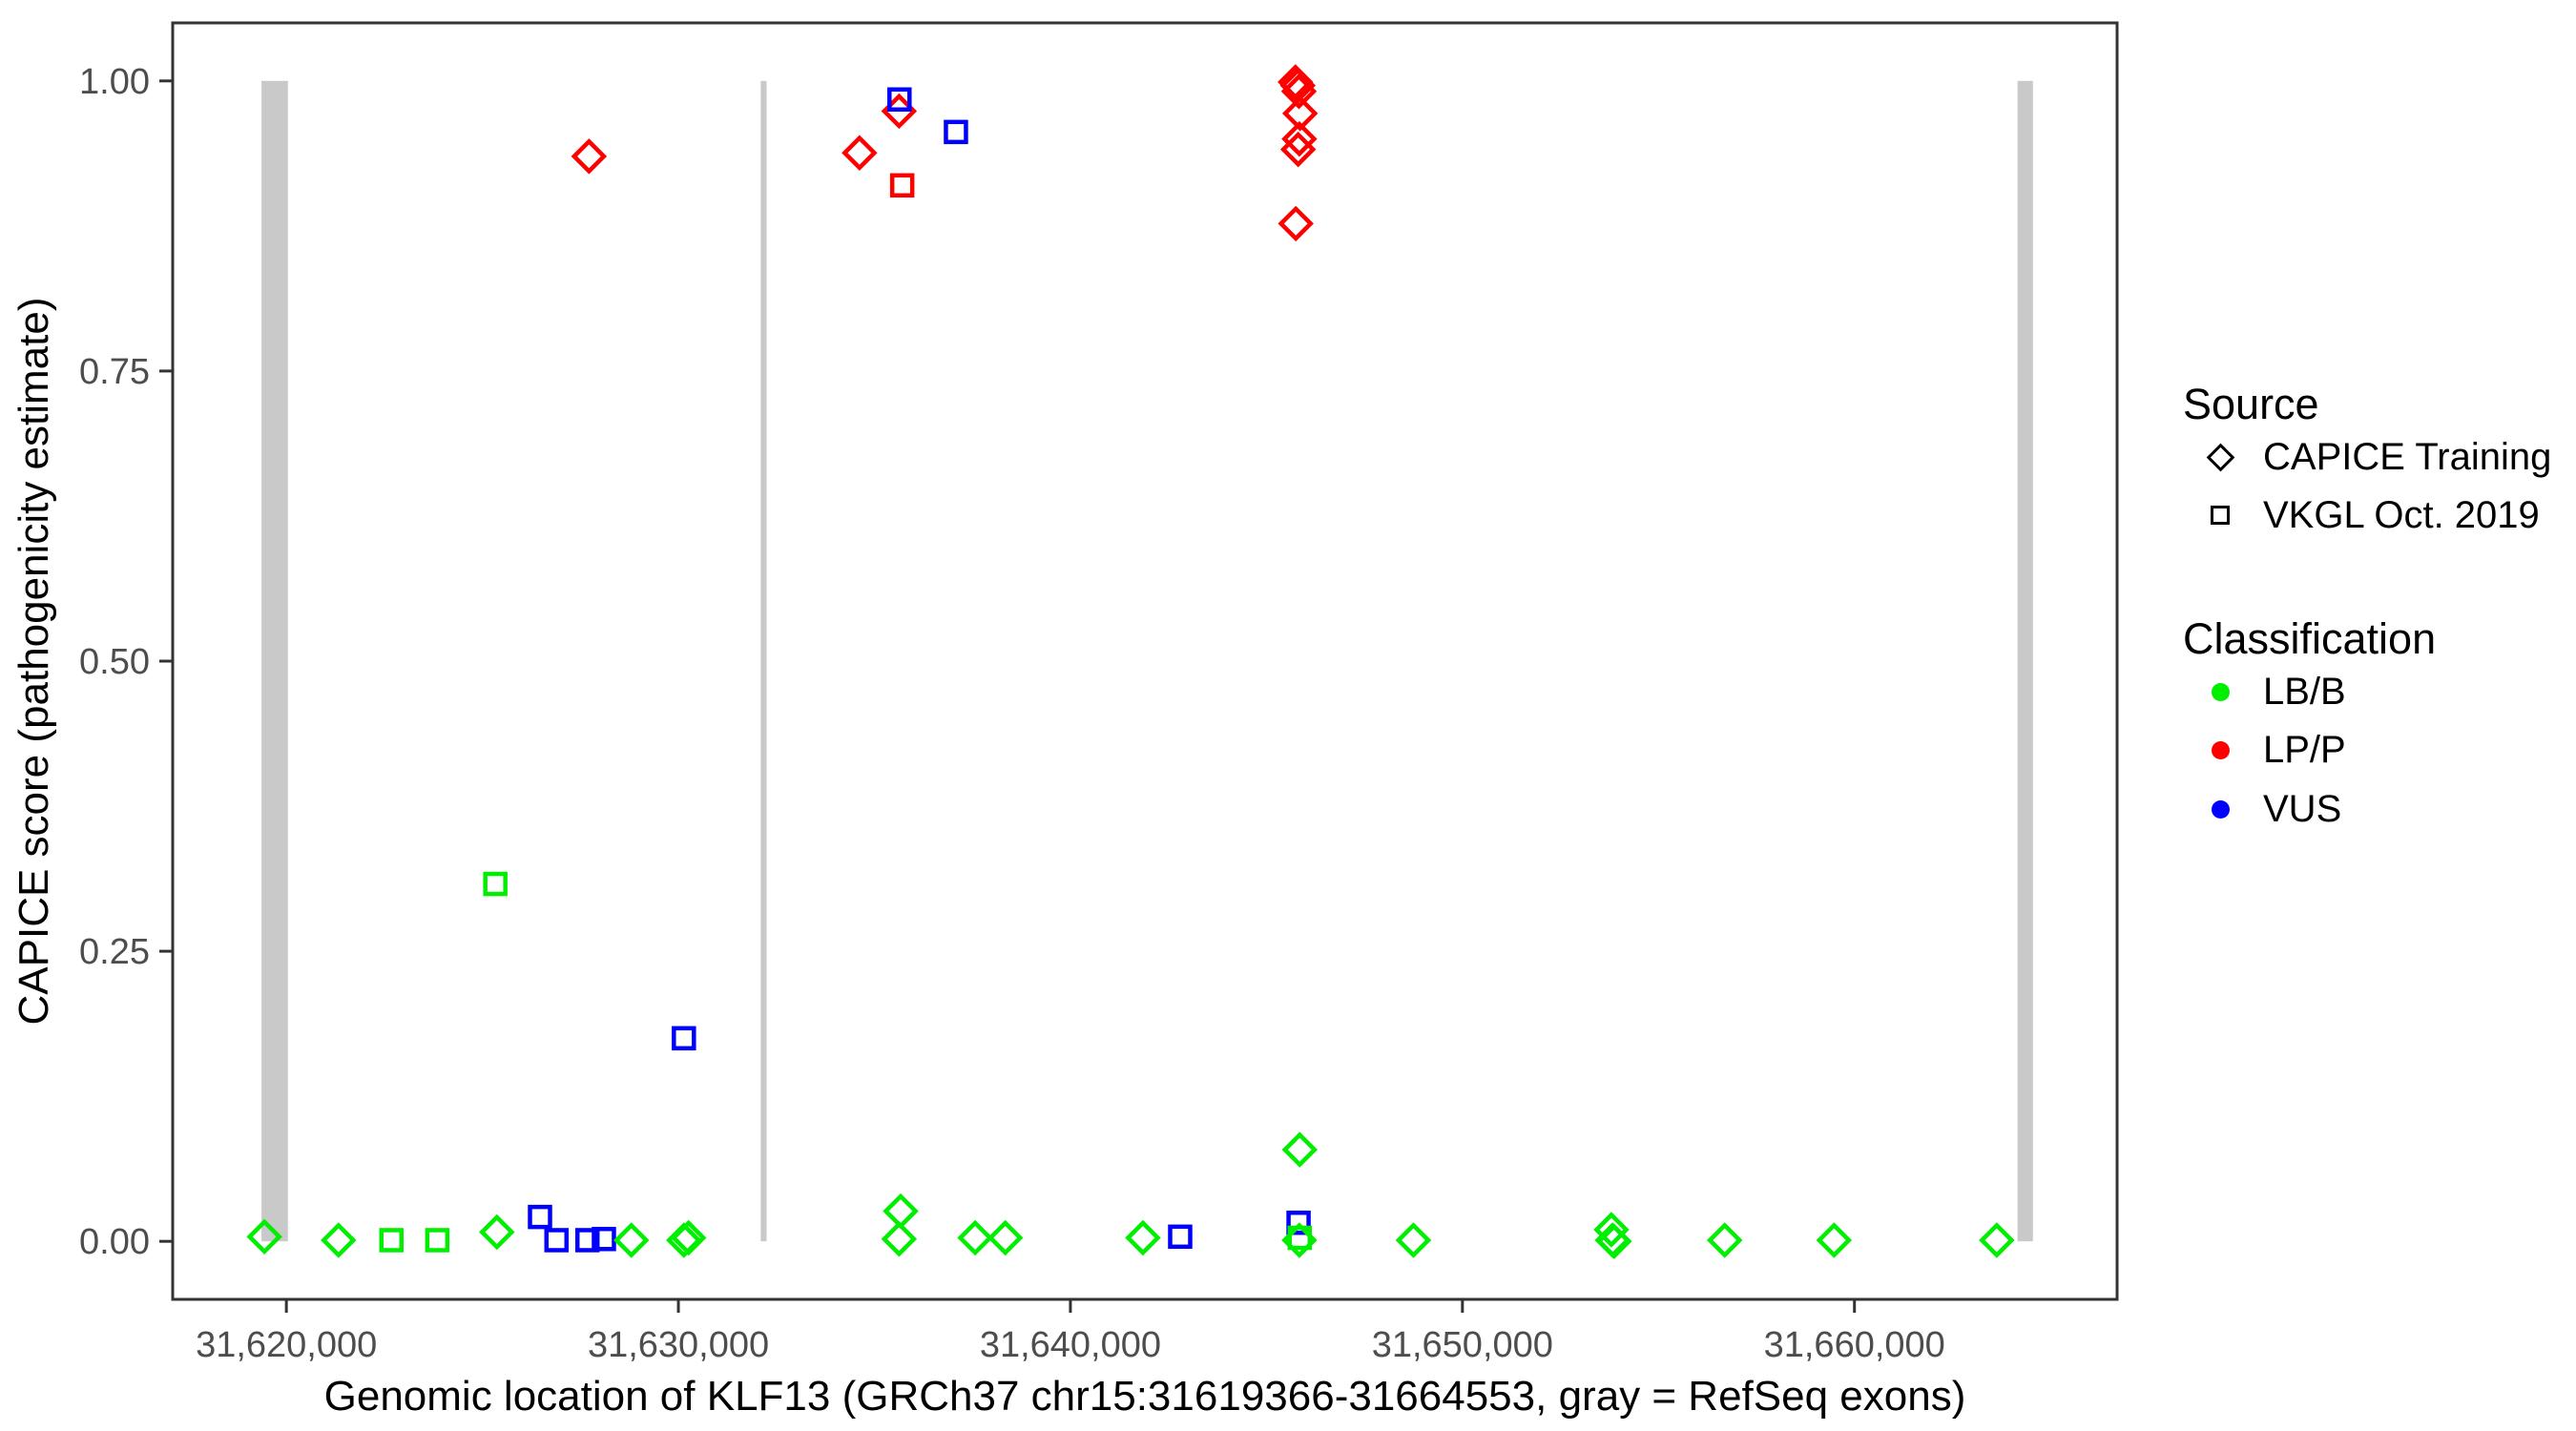 The width and height of the screenshot is (2576, 1431). Describe the element at coordinates (2262, 809) in the screenshot. I see `legend-item-vus: VUS` at that location.